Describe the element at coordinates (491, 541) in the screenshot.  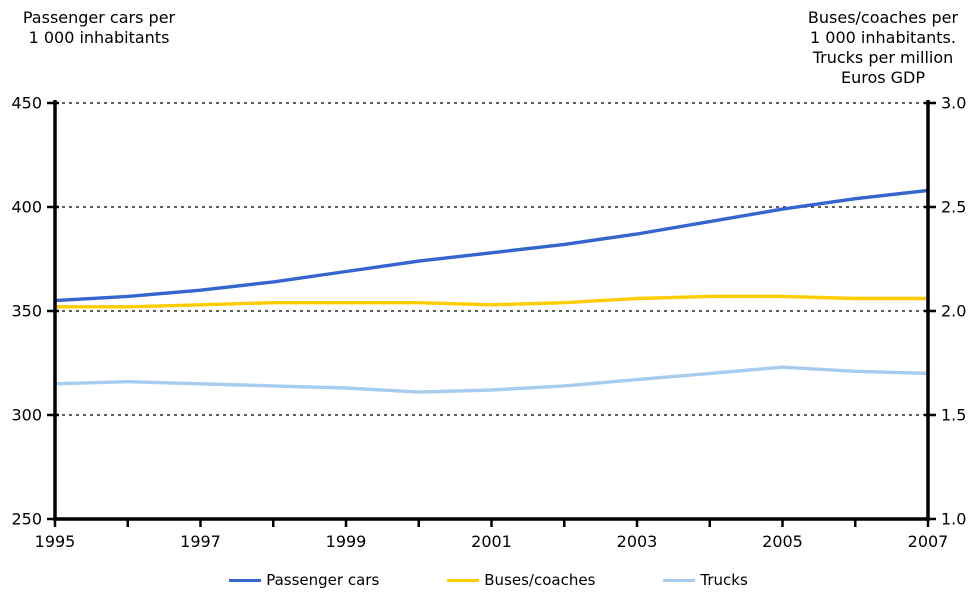
I see `x-axis-tick-label: 2001` at that location.